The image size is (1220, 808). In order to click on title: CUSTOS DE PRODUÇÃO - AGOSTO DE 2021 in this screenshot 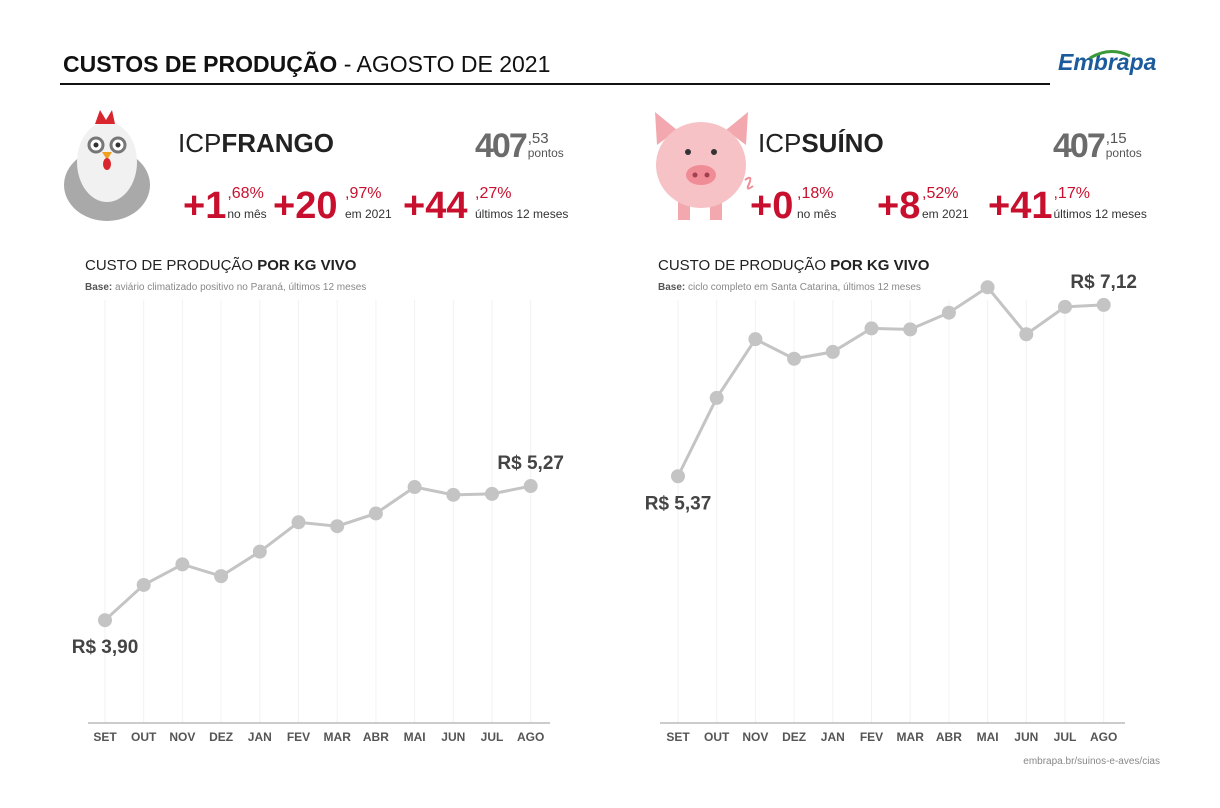, I will do `click(306, 63)`.